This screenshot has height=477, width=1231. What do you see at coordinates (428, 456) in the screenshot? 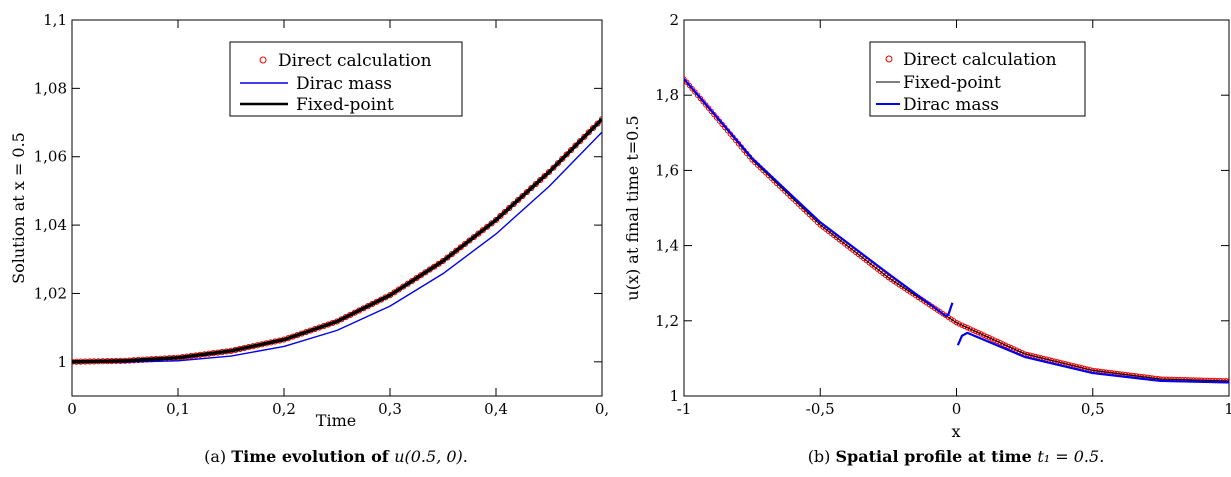
I see `caption-a-math: u(0.5, 0)` at bounding box center [428, 456].